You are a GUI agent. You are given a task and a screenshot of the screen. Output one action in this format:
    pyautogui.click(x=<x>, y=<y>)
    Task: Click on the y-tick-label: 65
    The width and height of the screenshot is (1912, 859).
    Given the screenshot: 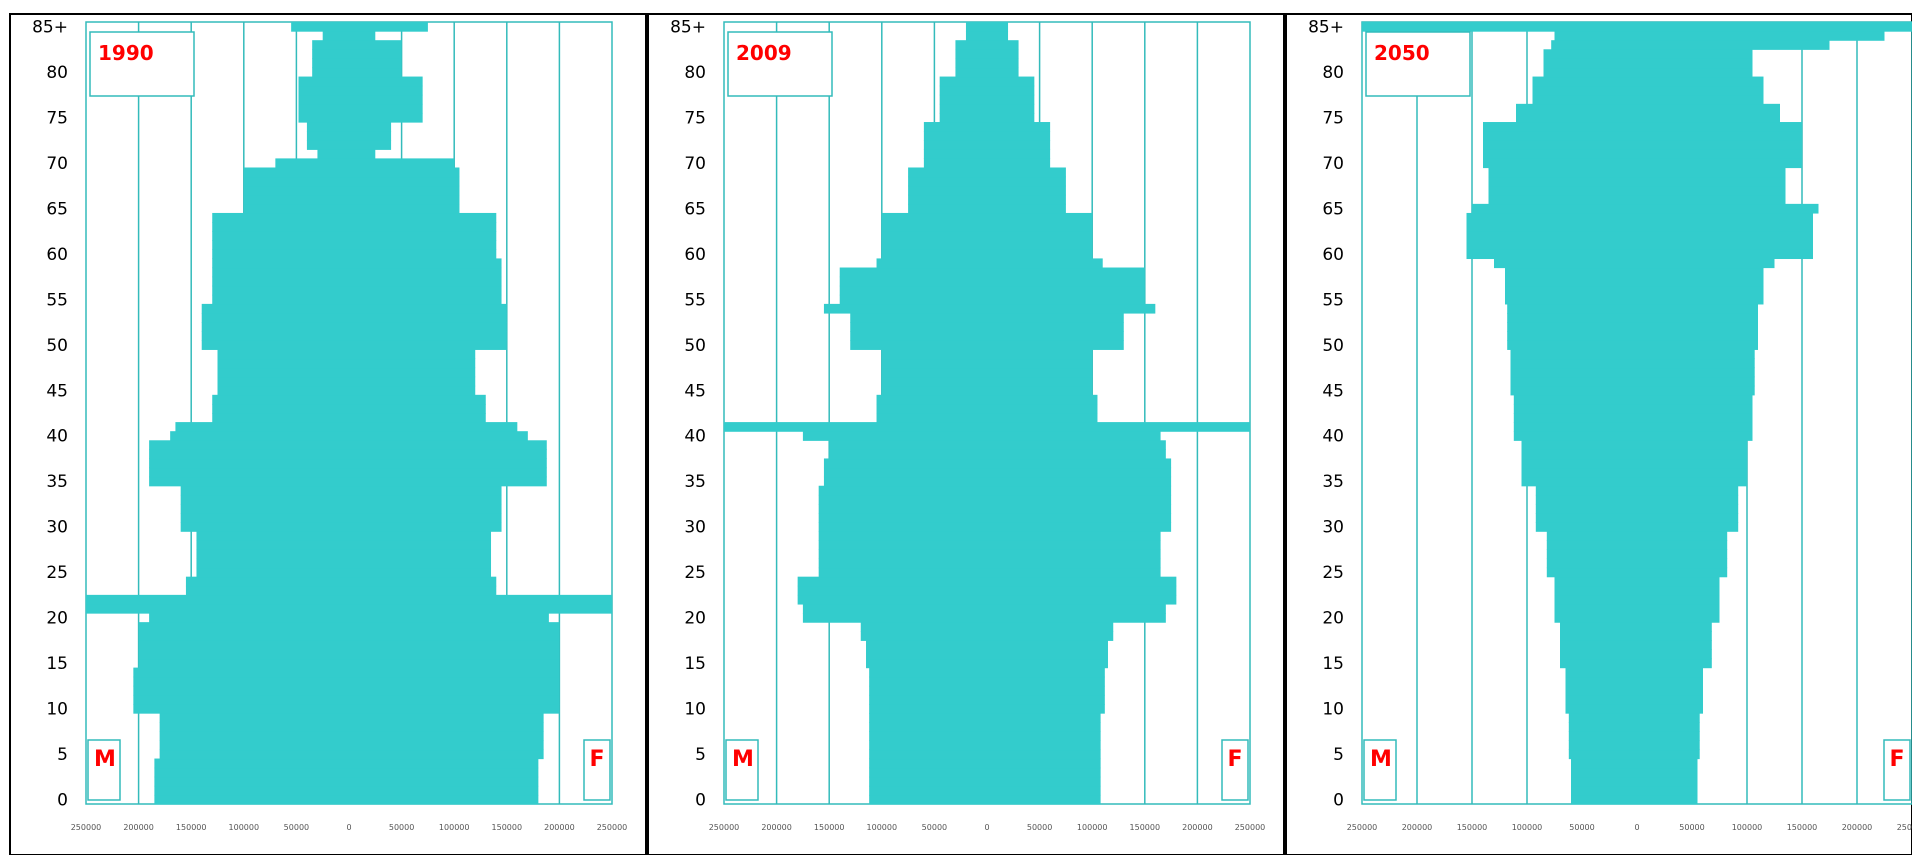 What is the action you would take?
    pyautogui.click(x=1333, y=209)
    